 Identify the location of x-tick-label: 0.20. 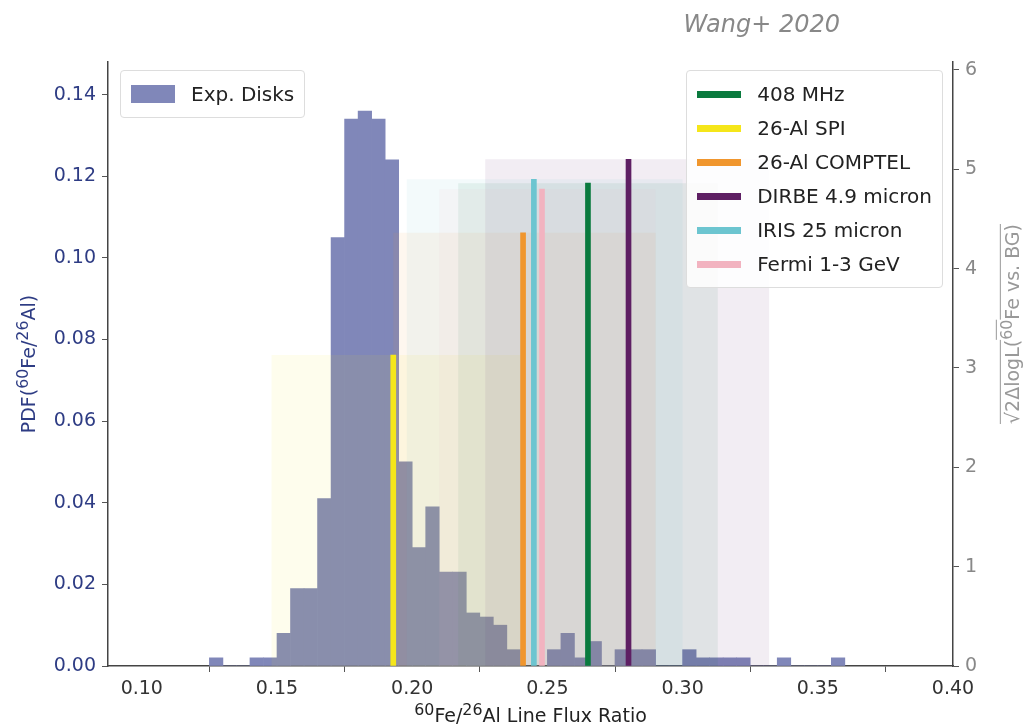
(412, 687).